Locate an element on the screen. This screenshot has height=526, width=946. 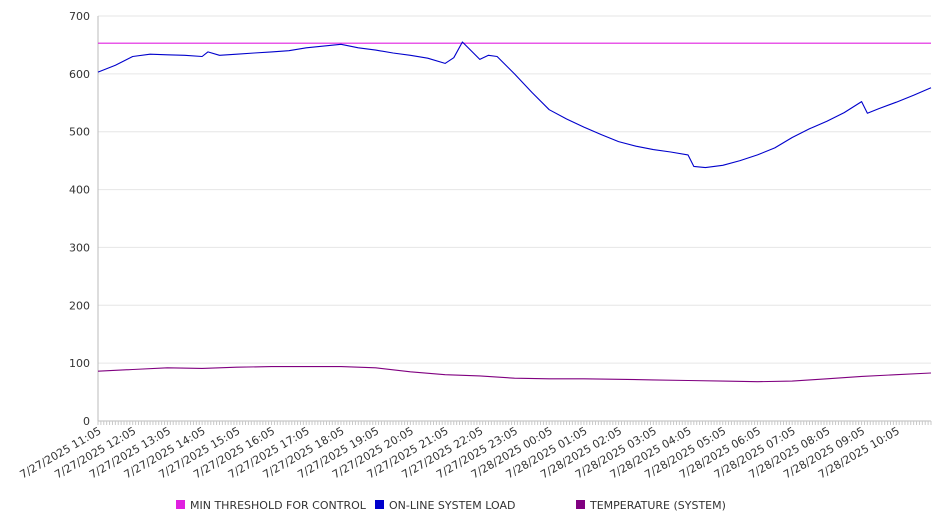
legend-label: MIN THRESHOLD FOR CONTROL is located at coordinates (278, 505).